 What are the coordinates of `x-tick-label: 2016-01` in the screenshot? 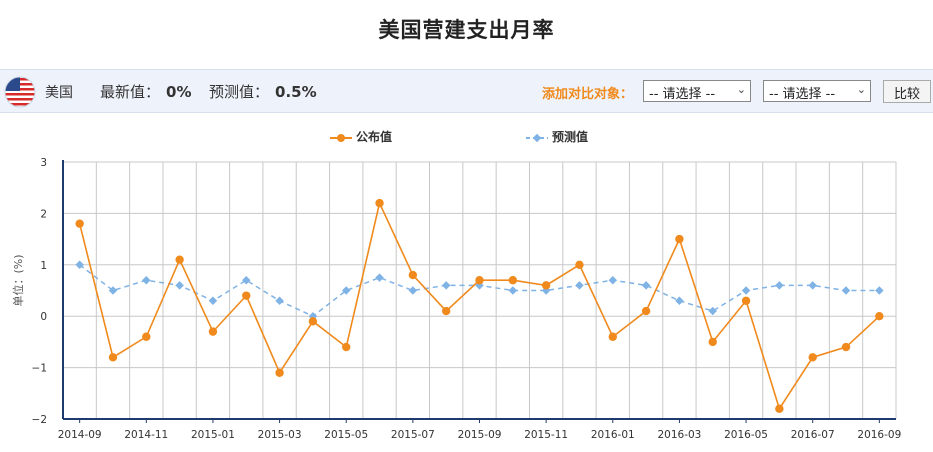 It's located at (613, 435).